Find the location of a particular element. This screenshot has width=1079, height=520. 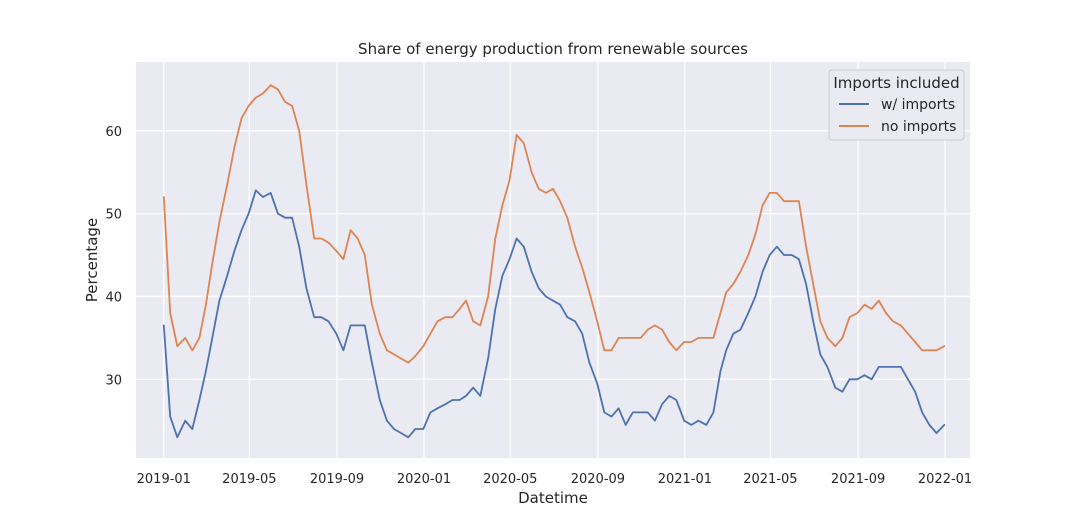

x-tick-label: 2022-01 is located at coordinates (945, 479).